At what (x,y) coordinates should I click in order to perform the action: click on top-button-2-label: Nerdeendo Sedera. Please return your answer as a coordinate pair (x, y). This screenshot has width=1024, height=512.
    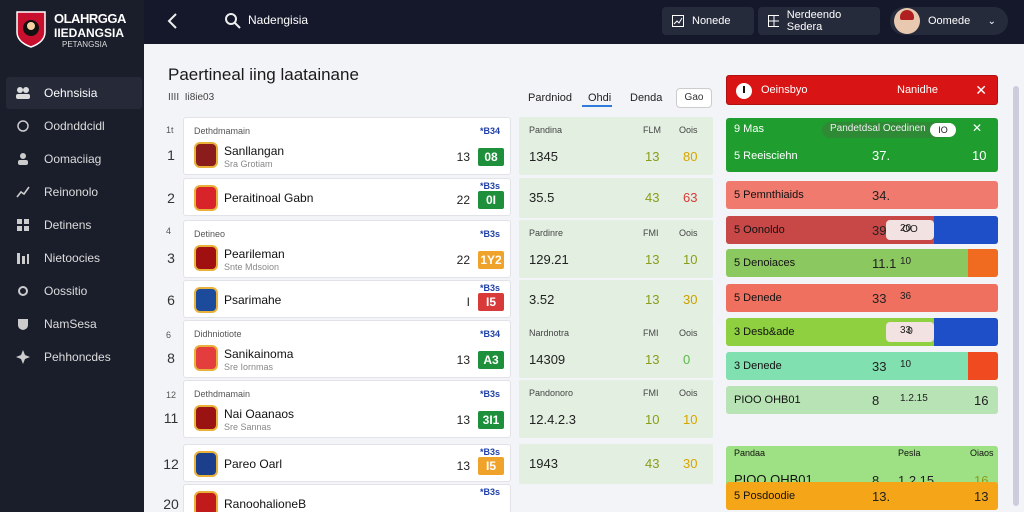
    Looking at the image, I should click on (814, 21).